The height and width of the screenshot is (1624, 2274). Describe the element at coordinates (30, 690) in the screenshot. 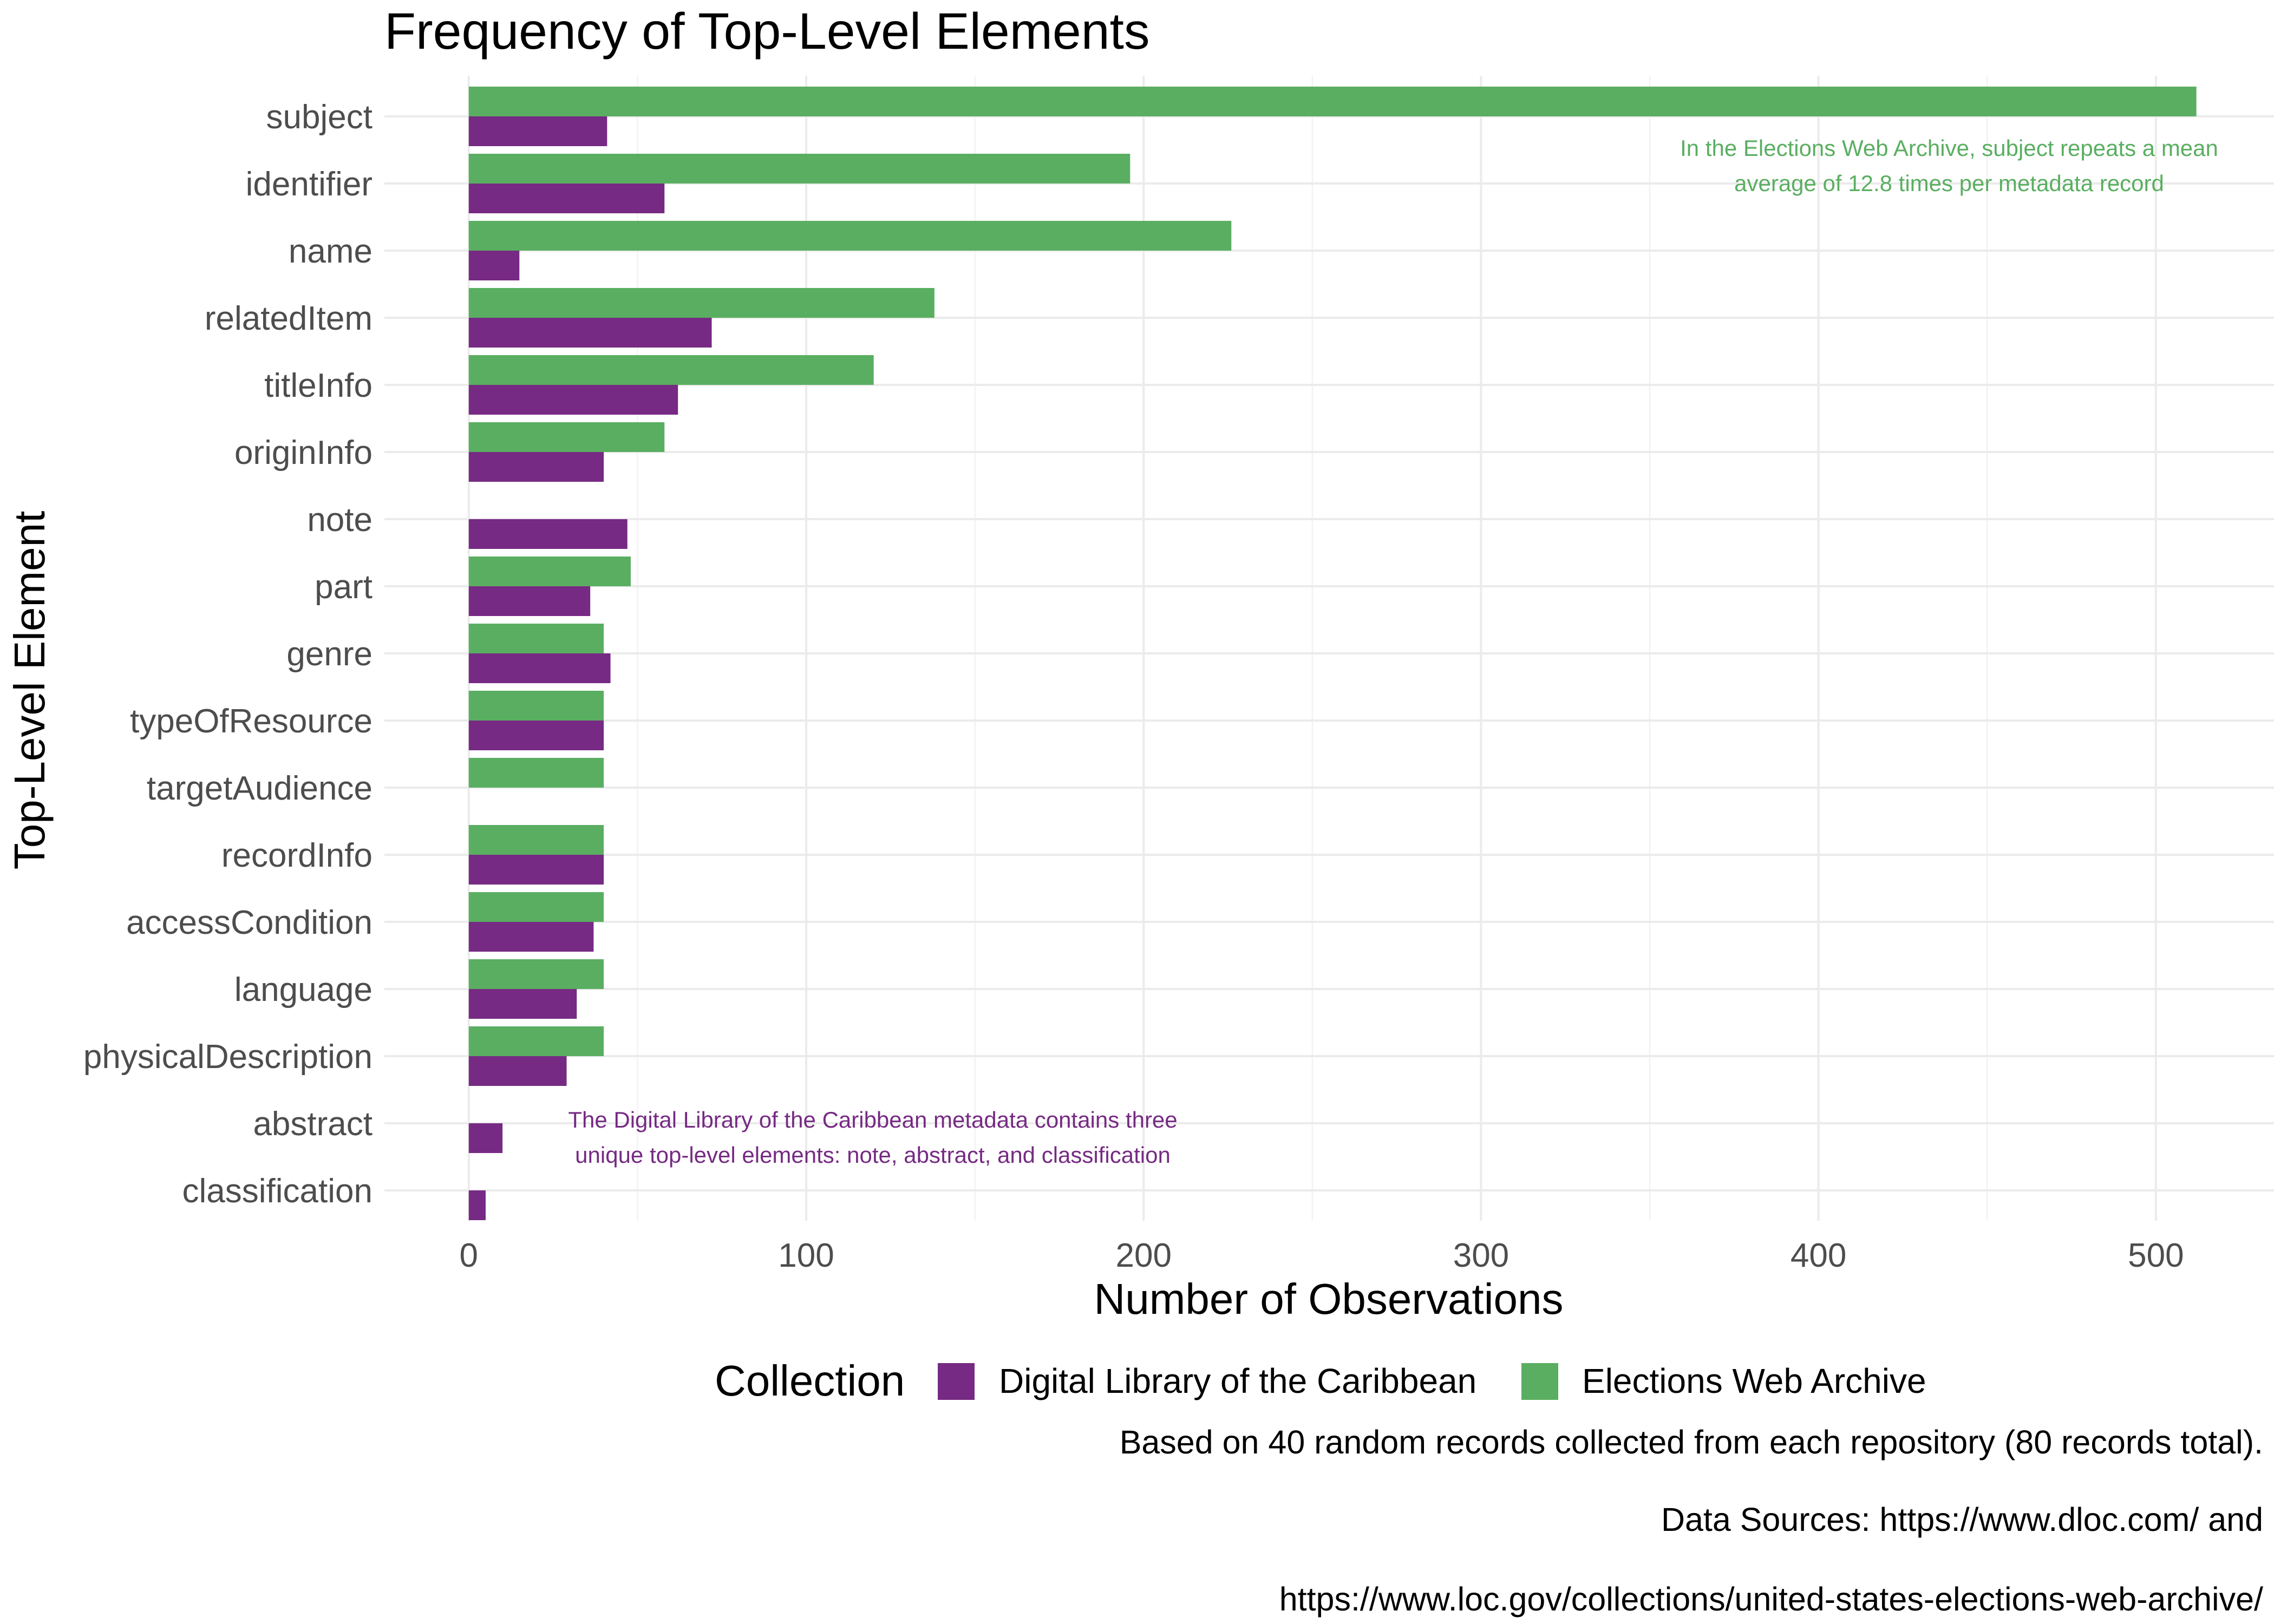

I see `y-axis-title: Top-Level Element` at that location.